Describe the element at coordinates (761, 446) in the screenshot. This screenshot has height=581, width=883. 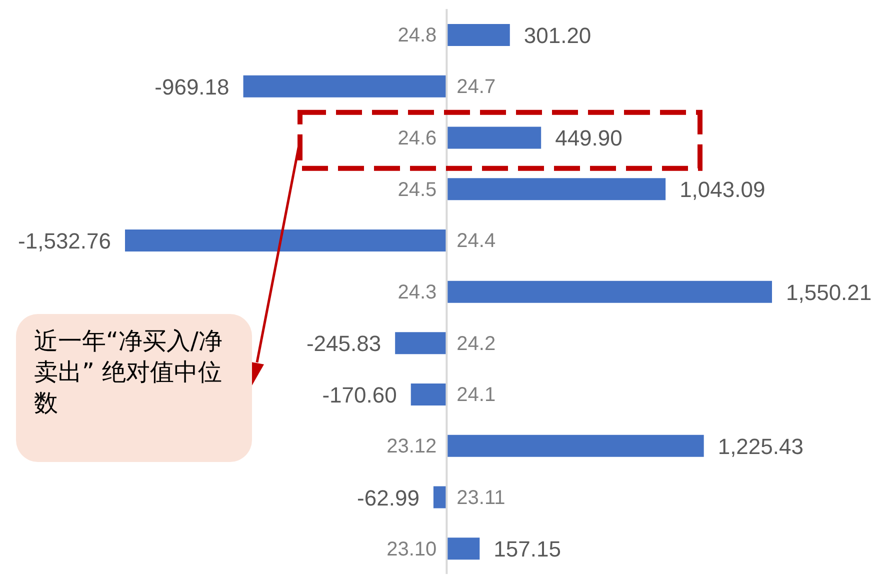
I see `data-label: 1,225.43` at that location.